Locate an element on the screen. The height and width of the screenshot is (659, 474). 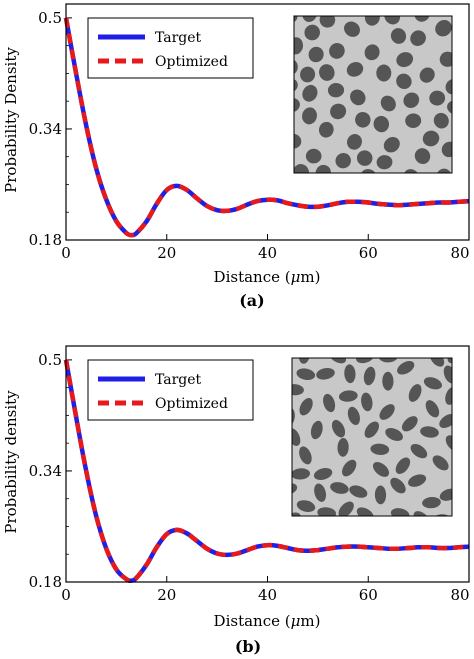
y-axis-label-a: Probability Density is located at coordinates (11, 120).